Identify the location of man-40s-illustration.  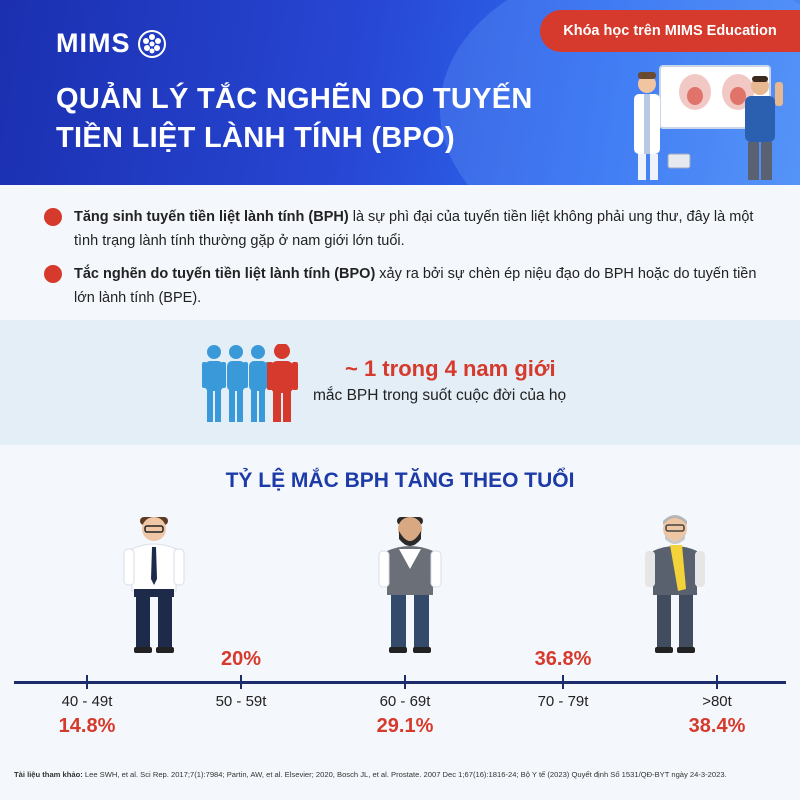
(154, 585).